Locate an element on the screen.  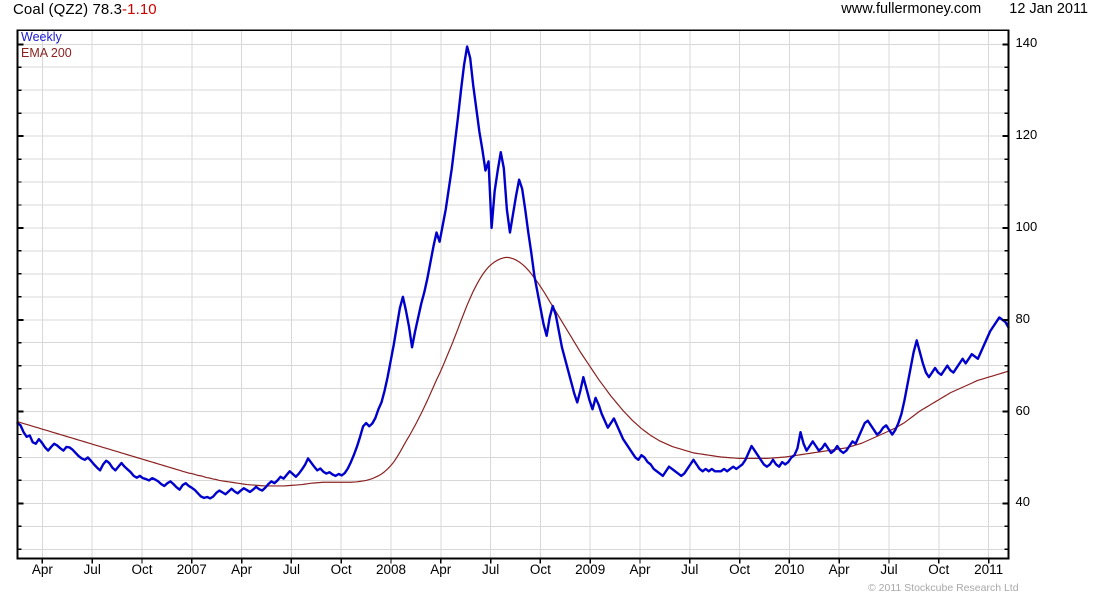
y-axis-label: 40 is located at coordinates (1022, 502).